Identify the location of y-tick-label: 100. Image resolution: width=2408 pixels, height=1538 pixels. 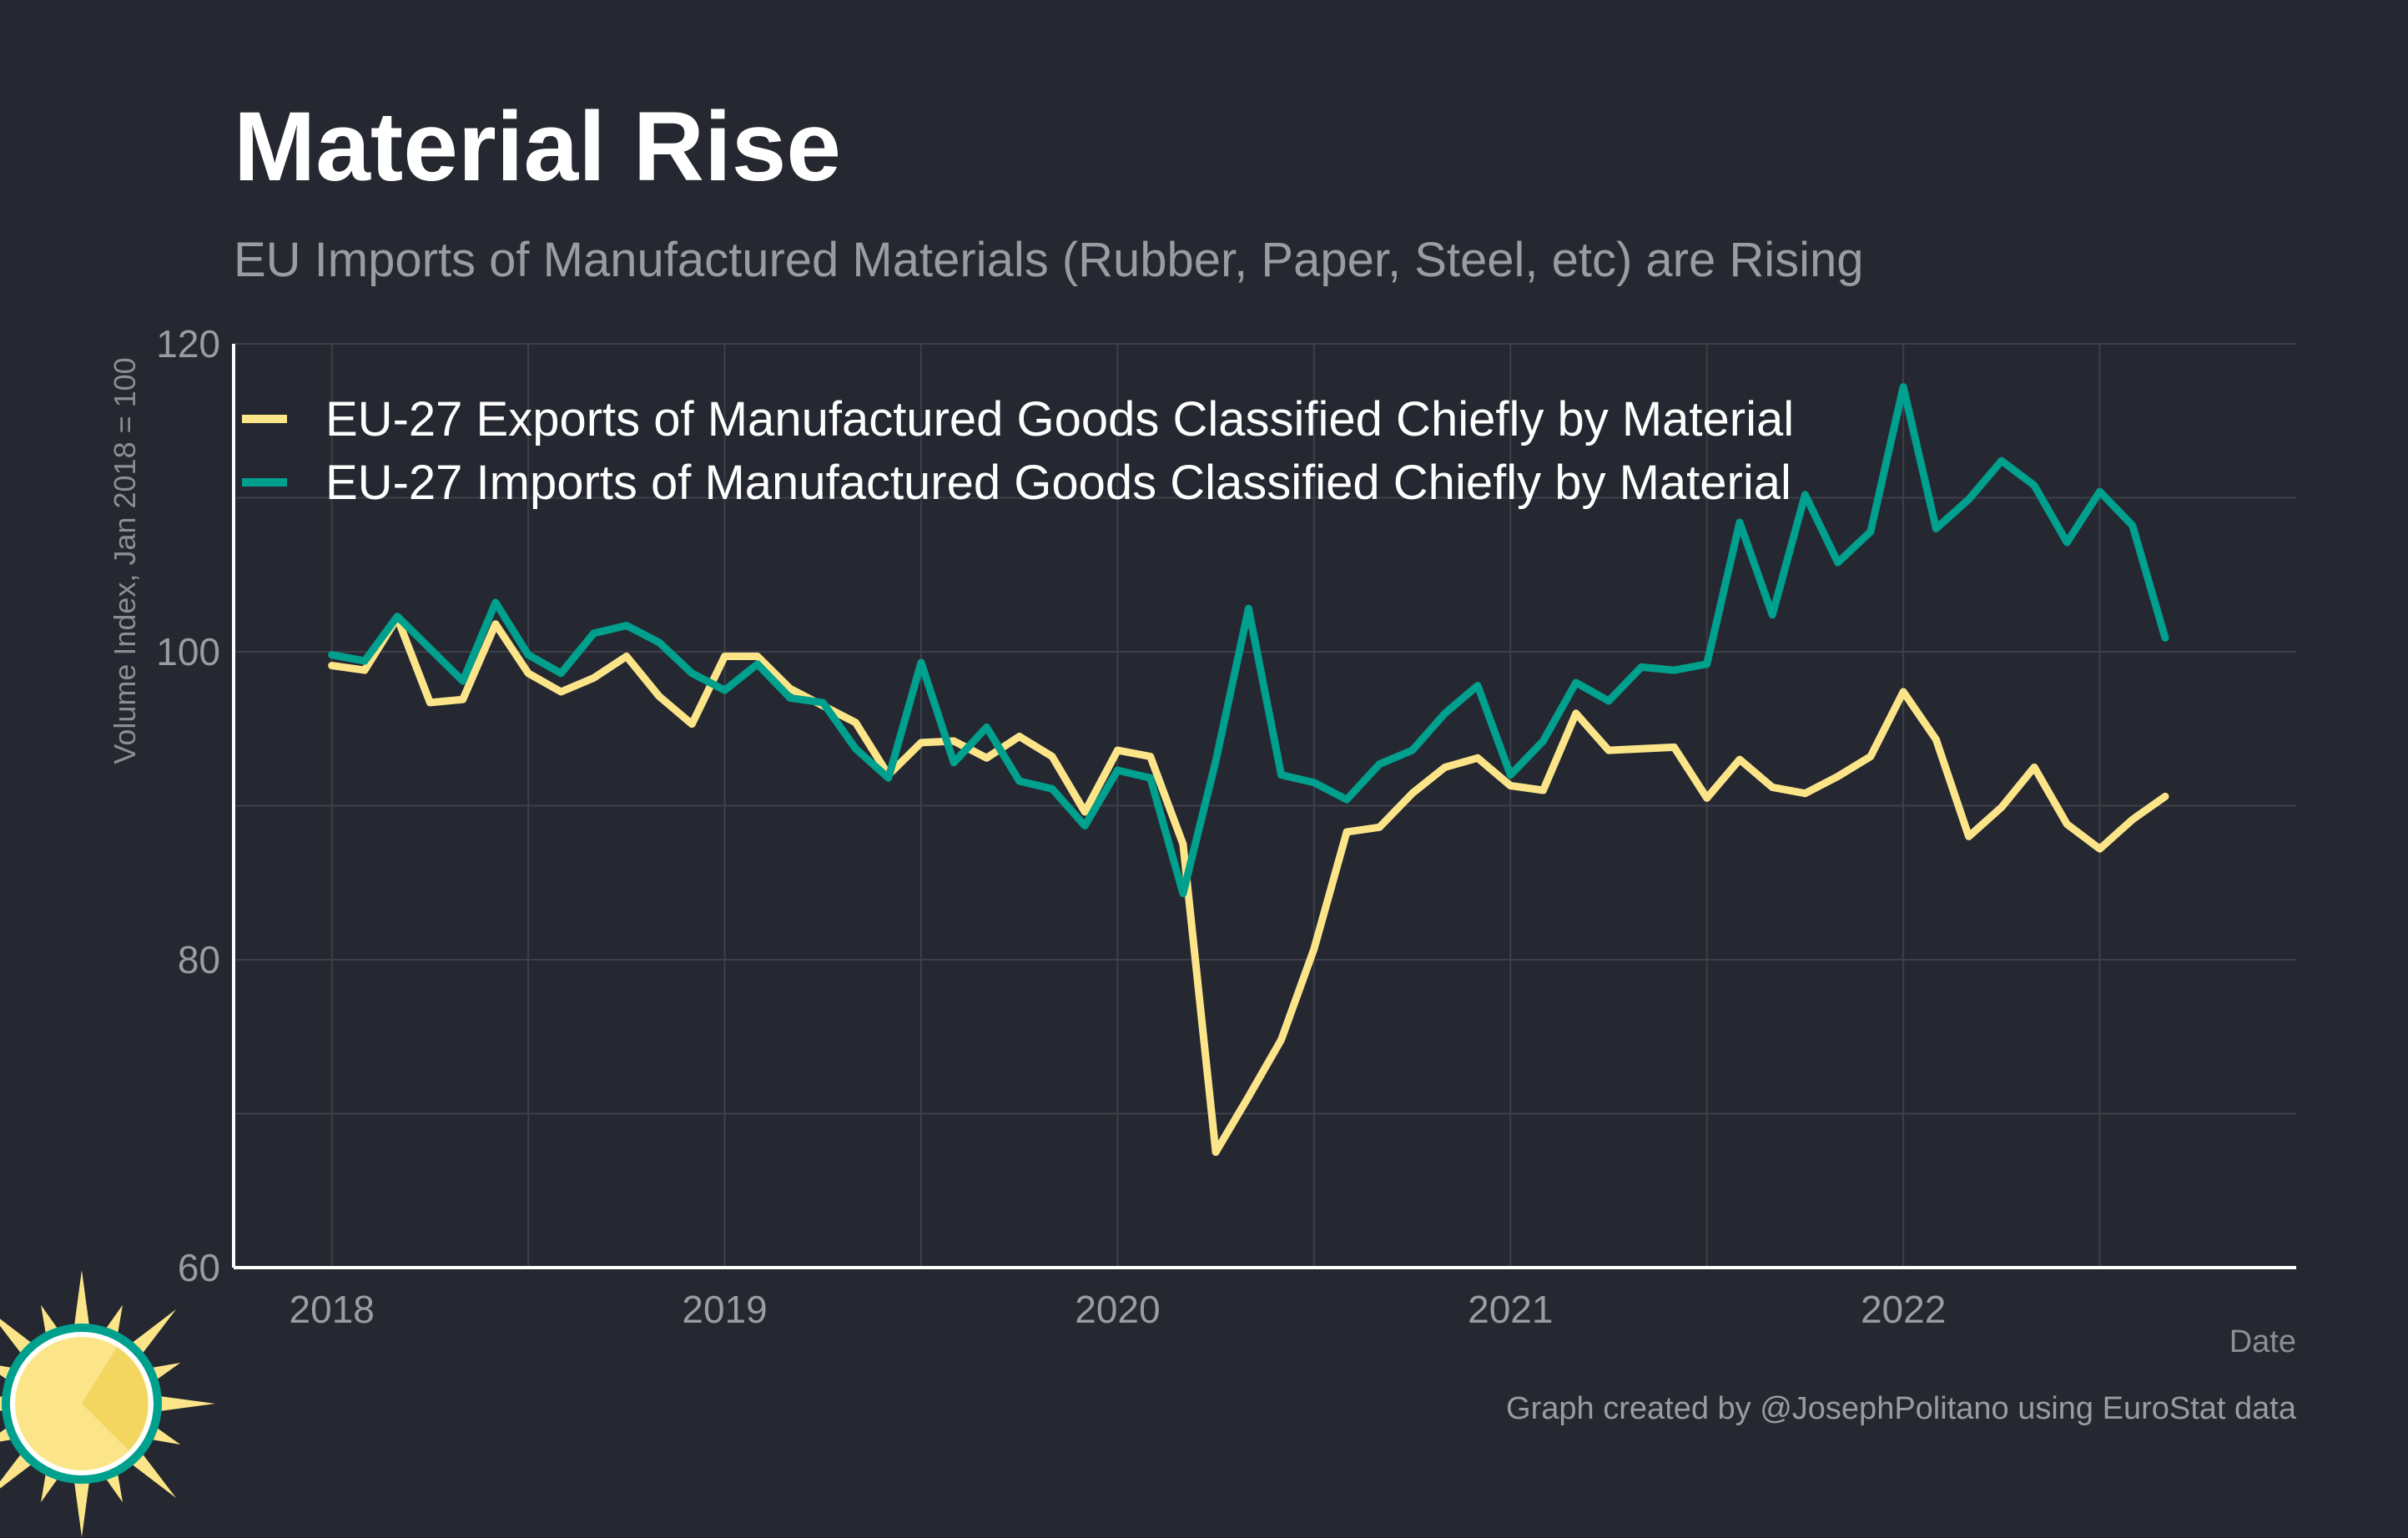
(188, 651).